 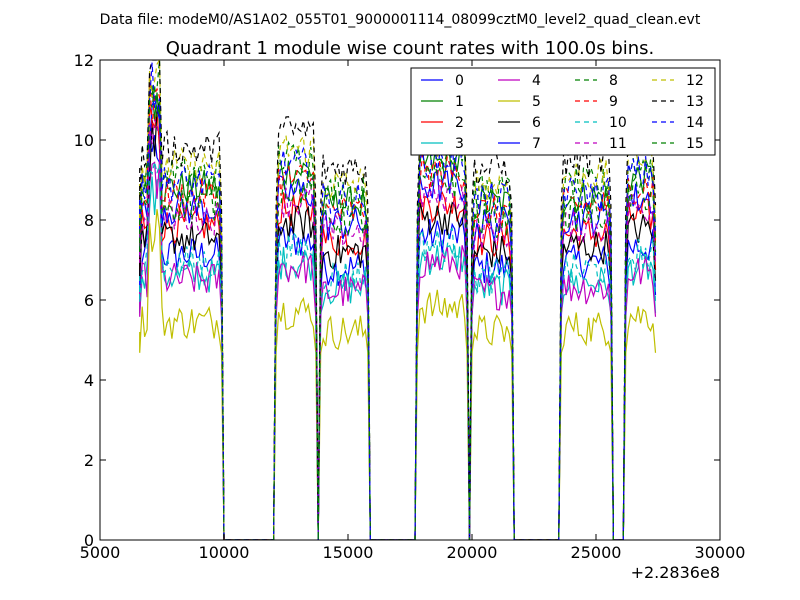 What do you see at coordinates (89, 300) in the screenshot?
I see `y-tick-label: 6` at bounding box center [89, 300].